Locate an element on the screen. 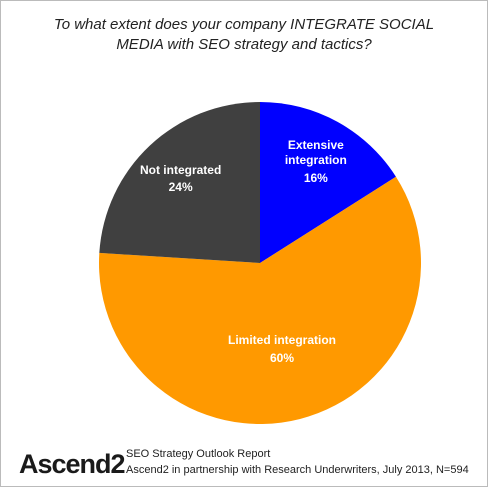  slice-value: 16% is located at coordinates (315, 177).